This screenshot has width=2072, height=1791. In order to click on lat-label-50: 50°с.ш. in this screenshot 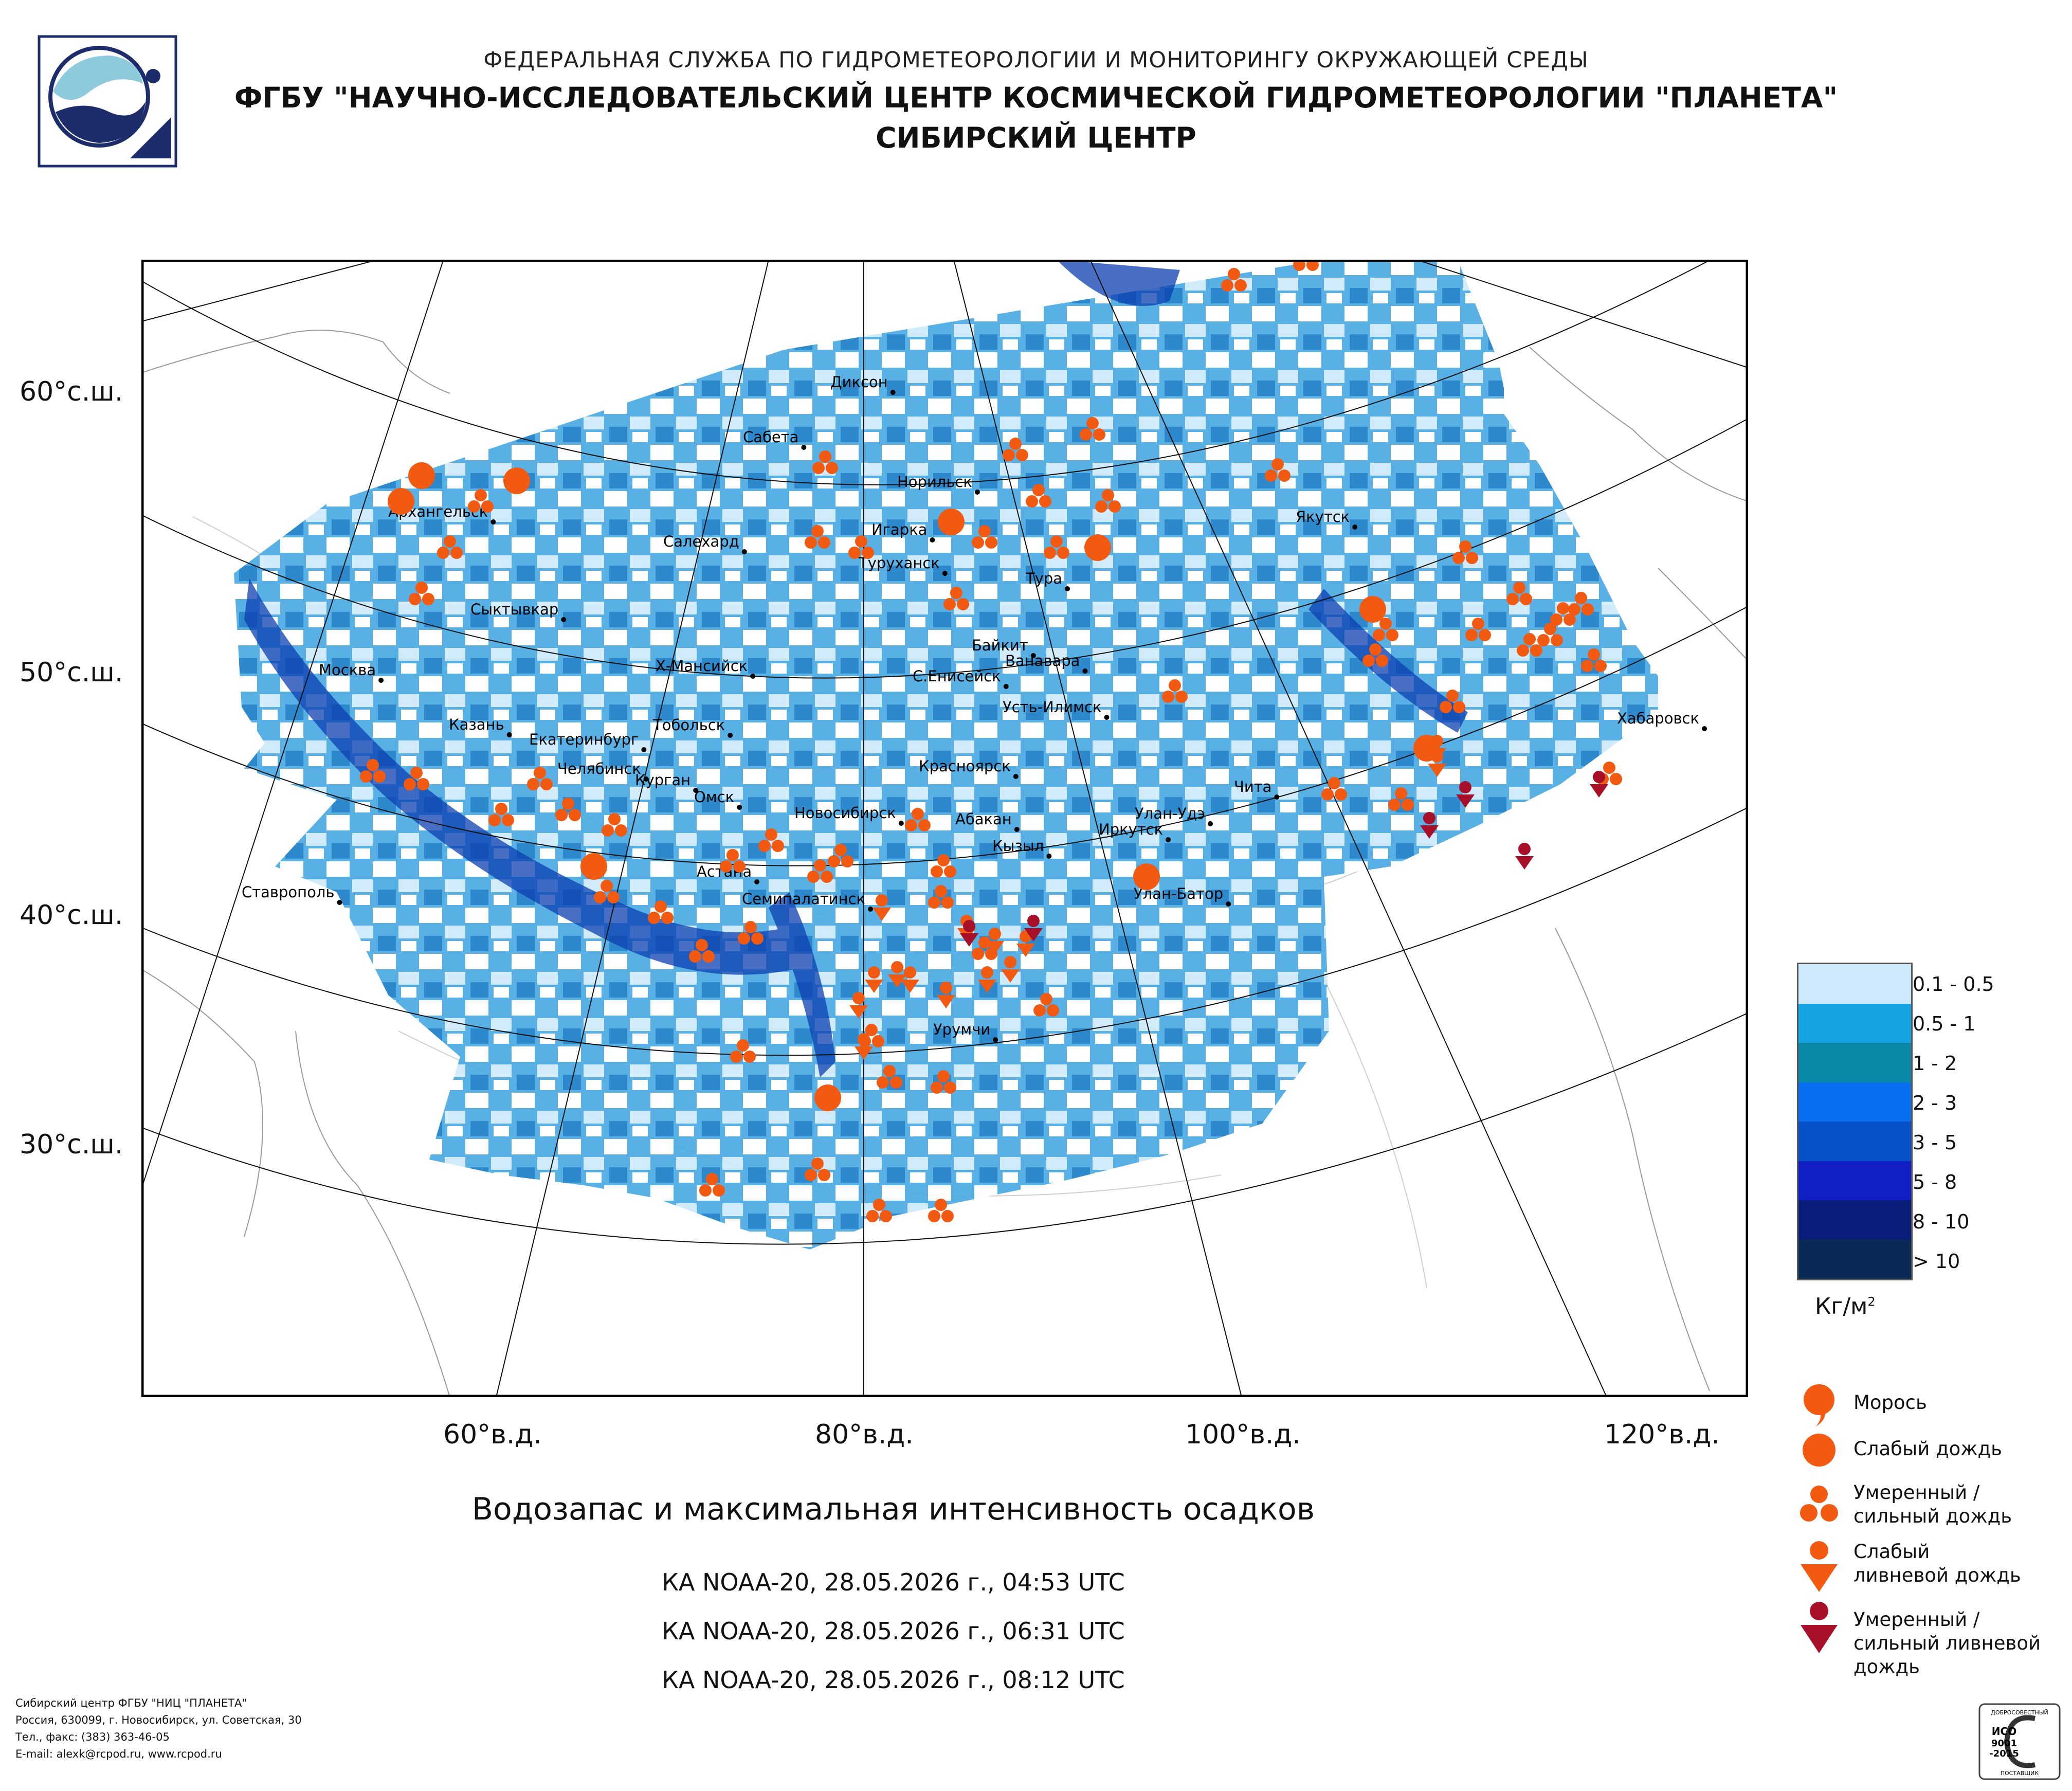, I will do `click(71, 672)`.